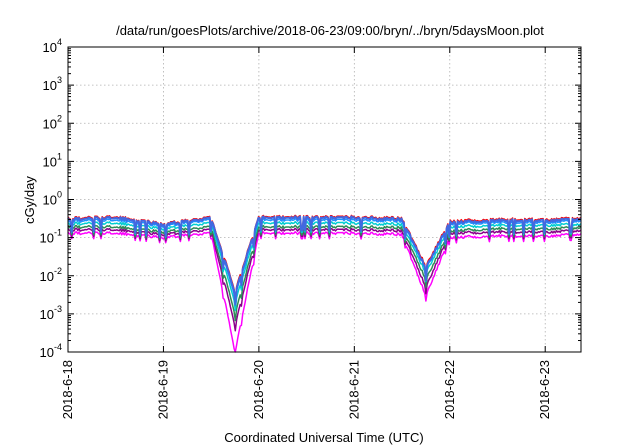  I want to click on x-tick-label: 2018-6-19, so click(162, 389).